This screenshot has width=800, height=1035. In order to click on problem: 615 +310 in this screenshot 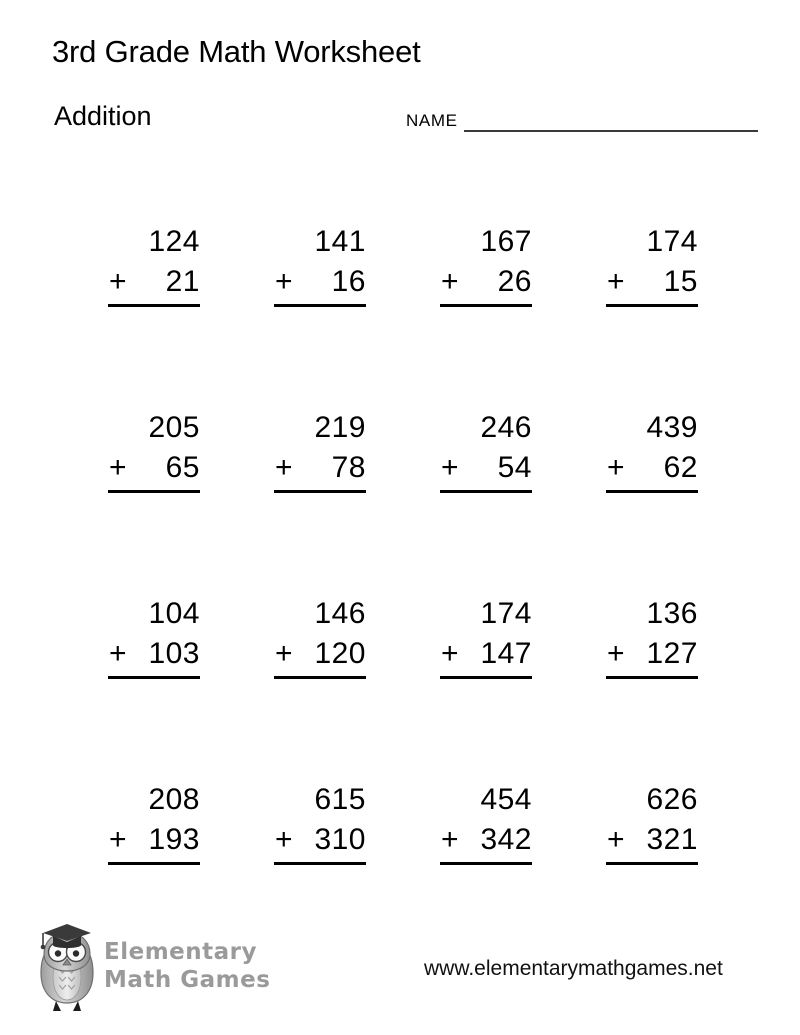, I will do `click(320, 822)`.